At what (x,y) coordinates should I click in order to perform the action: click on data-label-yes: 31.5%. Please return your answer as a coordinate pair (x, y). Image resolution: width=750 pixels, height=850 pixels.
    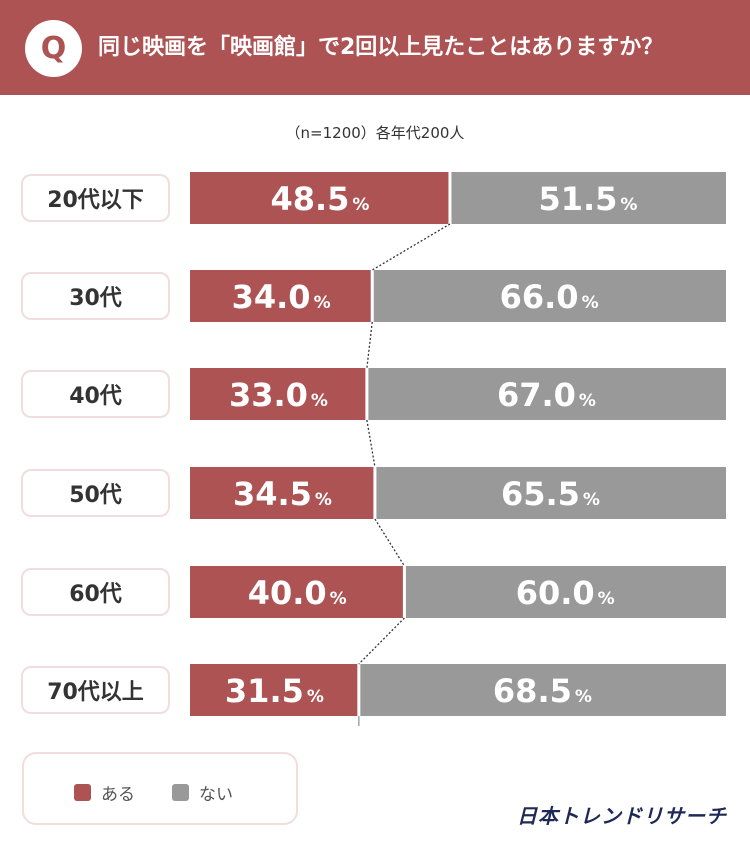
    Looking at the image, I should click on (274, 691).